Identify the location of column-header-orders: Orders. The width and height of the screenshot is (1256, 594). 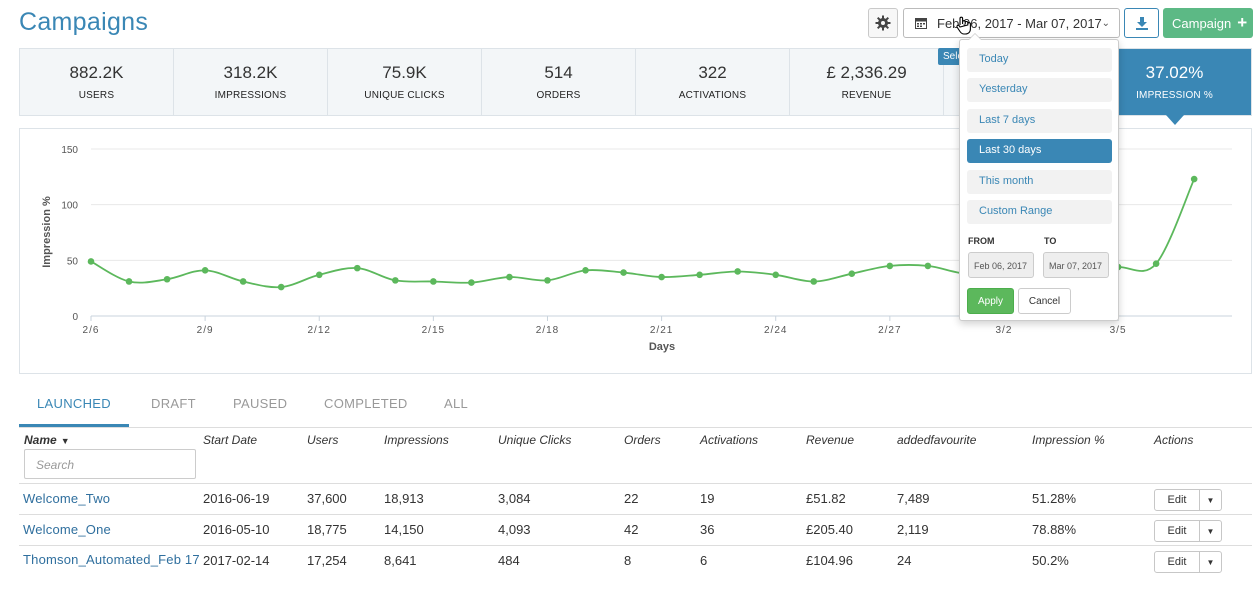
(642, 440).